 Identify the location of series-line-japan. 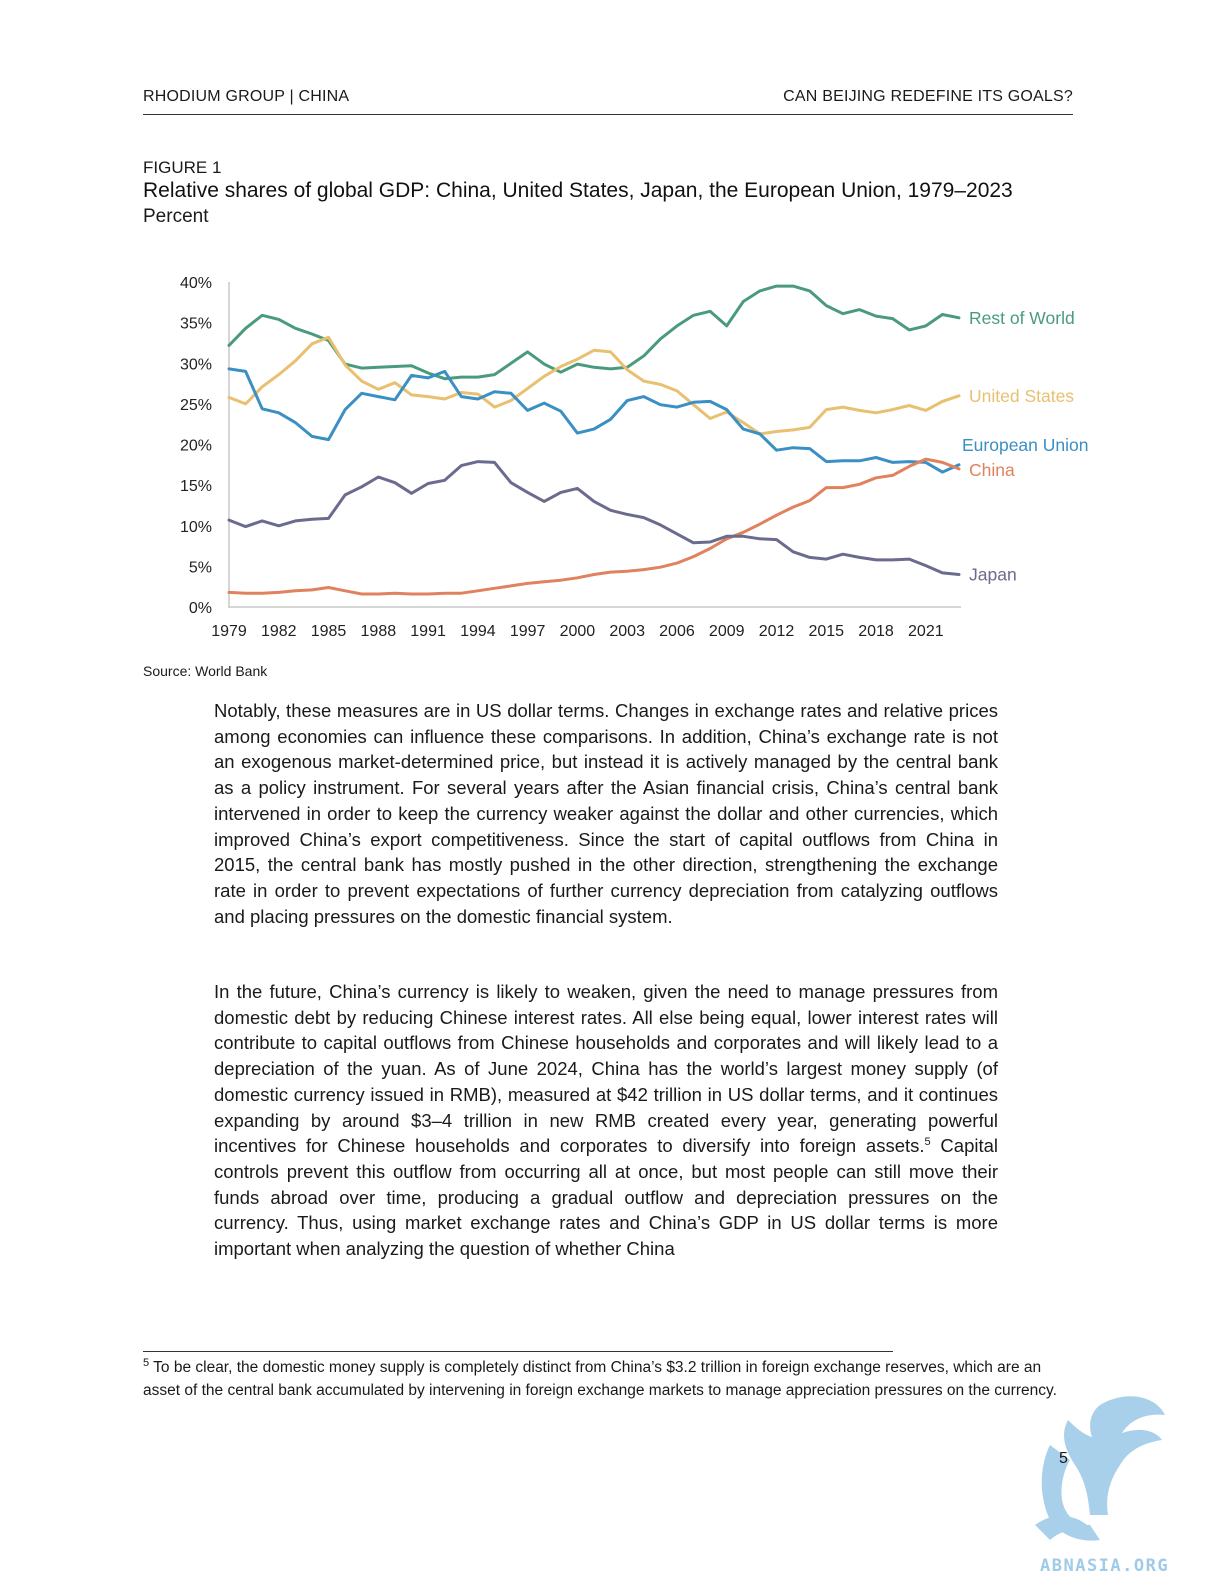
(594, 518).